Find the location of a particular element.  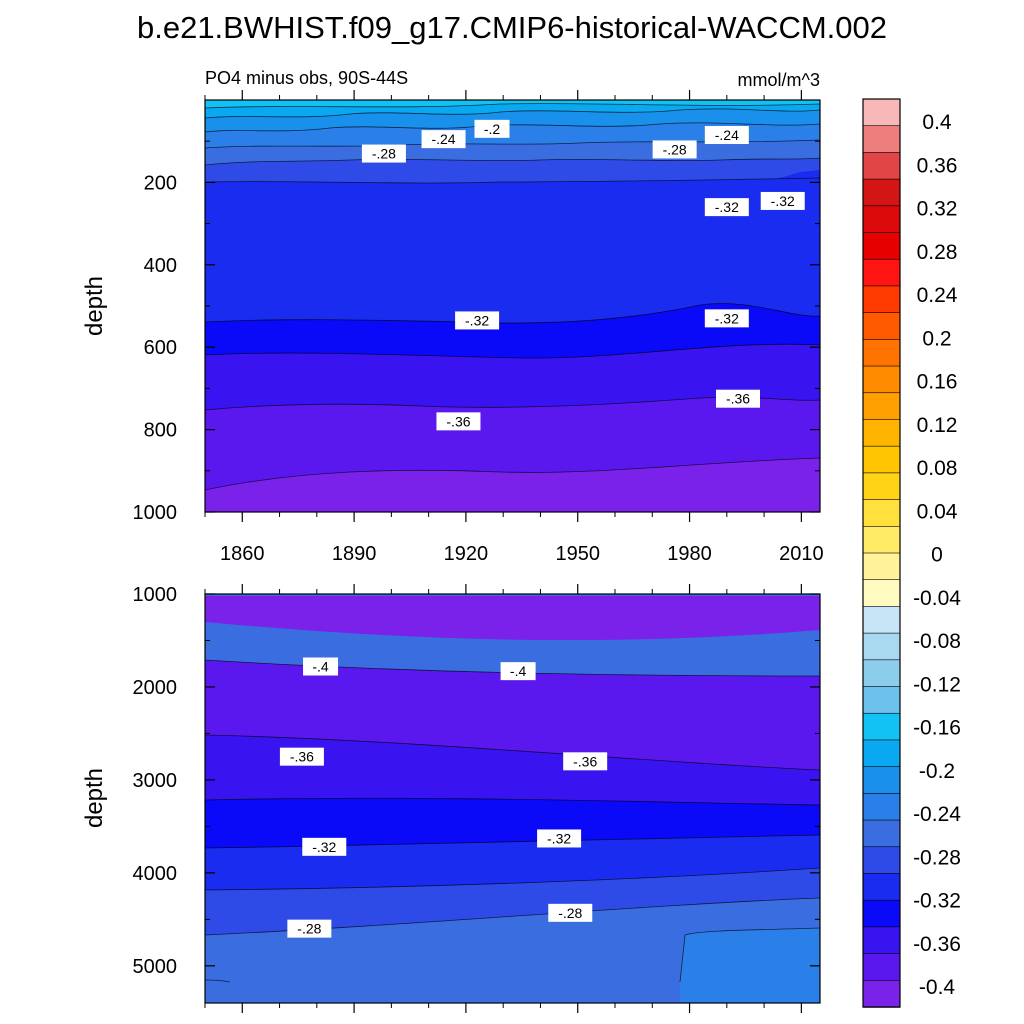

colorbar-tick-label: 0.2 is located at coordinates (936, 338).